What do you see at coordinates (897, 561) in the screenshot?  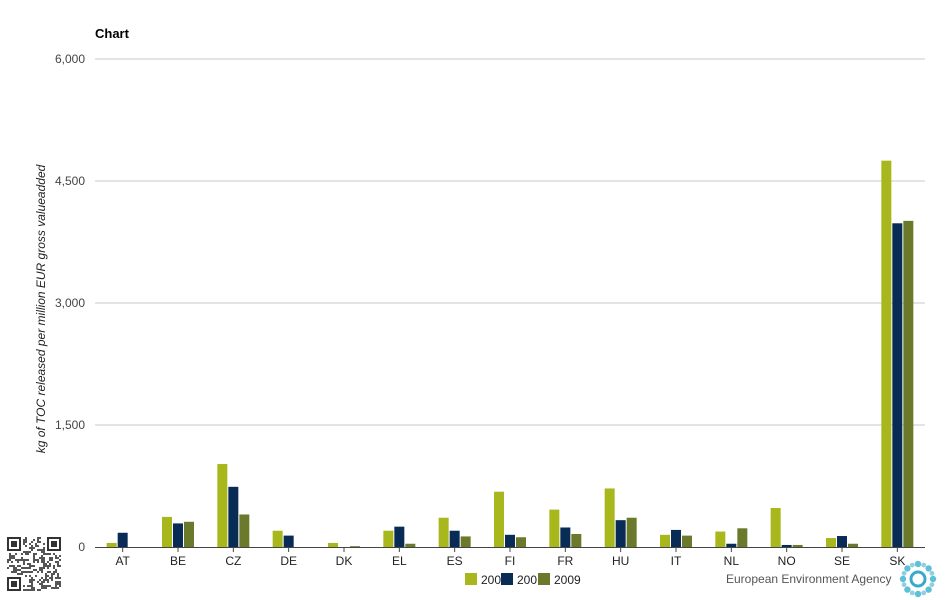 I see `x-tick-label: SK` at bounding box center [897, 561].